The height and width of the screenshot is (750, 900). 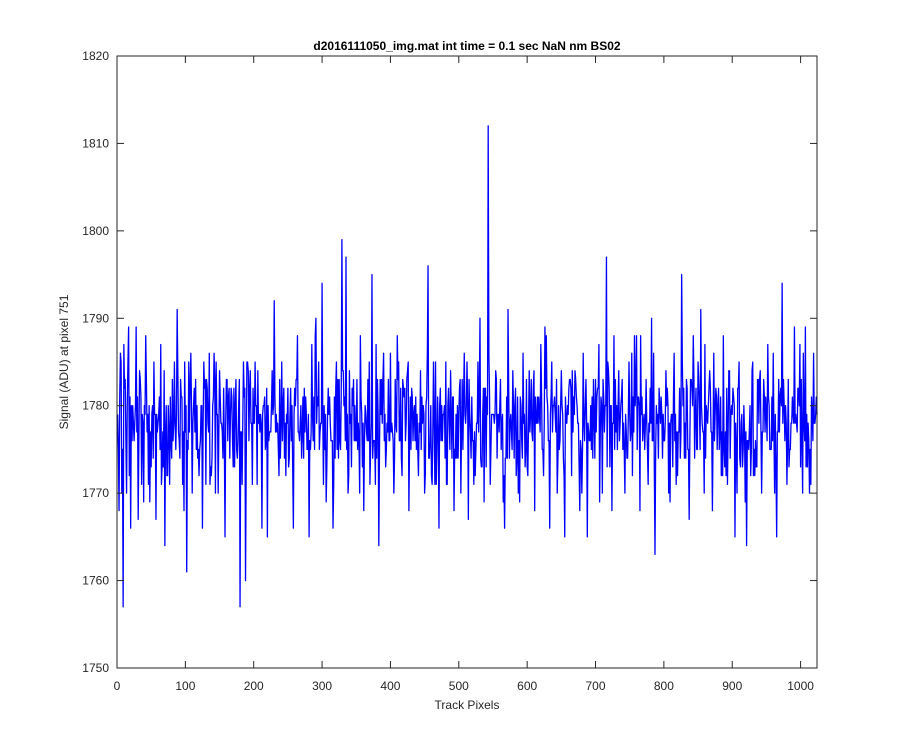 I want to click on x-tick-label-1000: 1000, so click(x=800, y=686).